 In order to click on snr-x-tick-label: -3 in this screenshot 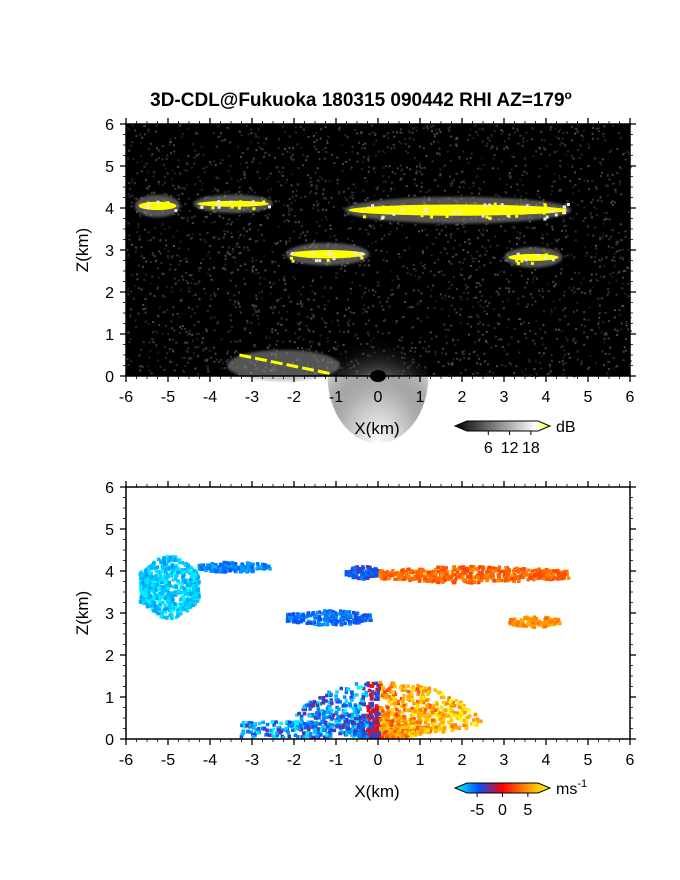, I will do `click(252, 397)`.